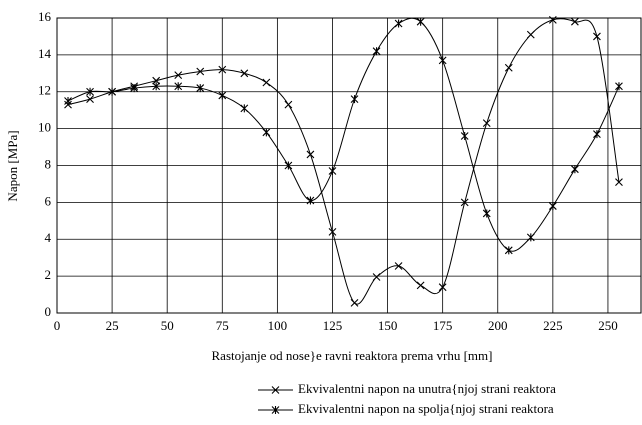  I want to click on x-tick-label: 125, so click(333, 325).